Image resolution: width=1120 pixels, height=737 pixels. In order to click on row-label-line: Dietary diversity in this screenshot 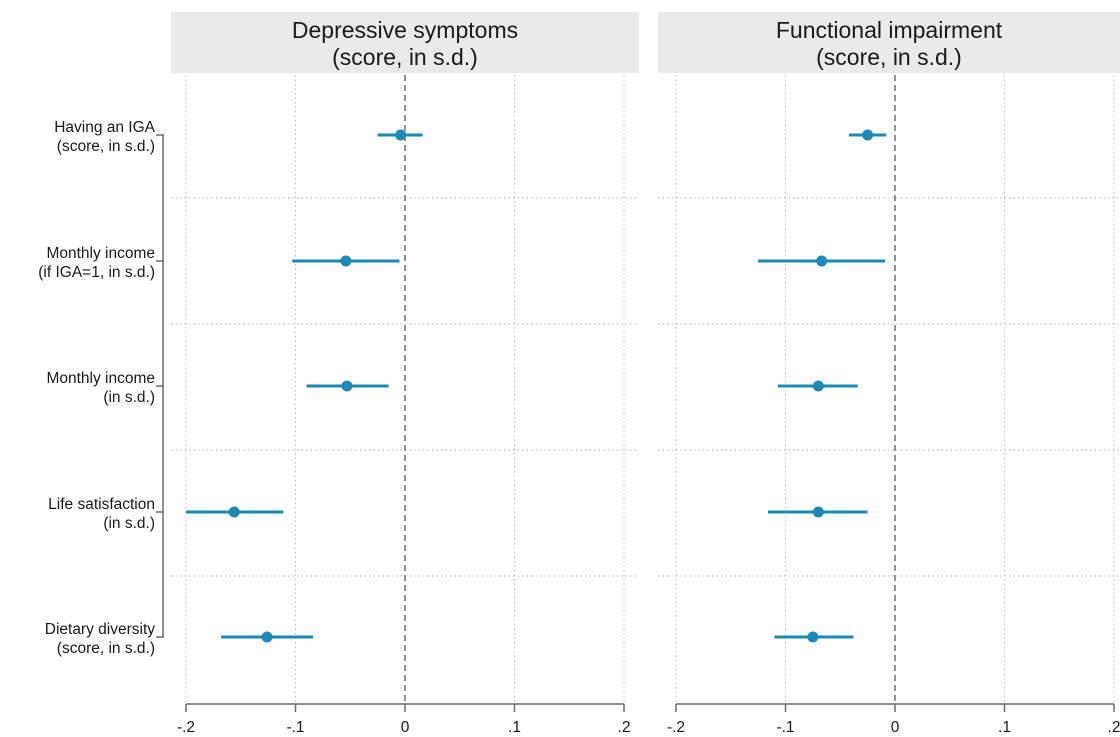, I will do `click(100, 629)`.